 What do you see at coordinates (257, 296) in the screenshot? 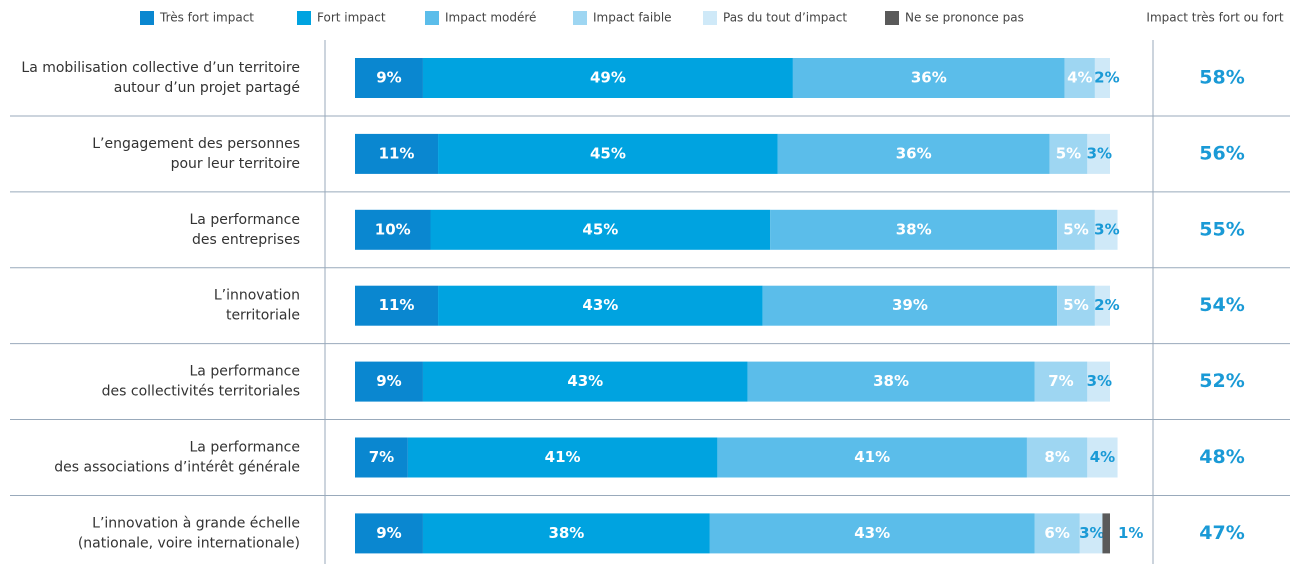
I see `category-label: L’innovation` at bounding box center [257, 296].